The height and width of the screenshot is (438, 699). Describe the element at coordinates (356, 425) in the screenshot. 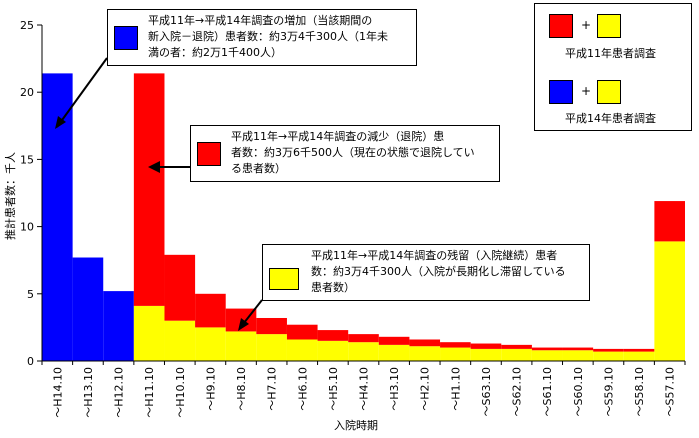

I see `x-axis-title: 入院時期` at that location.